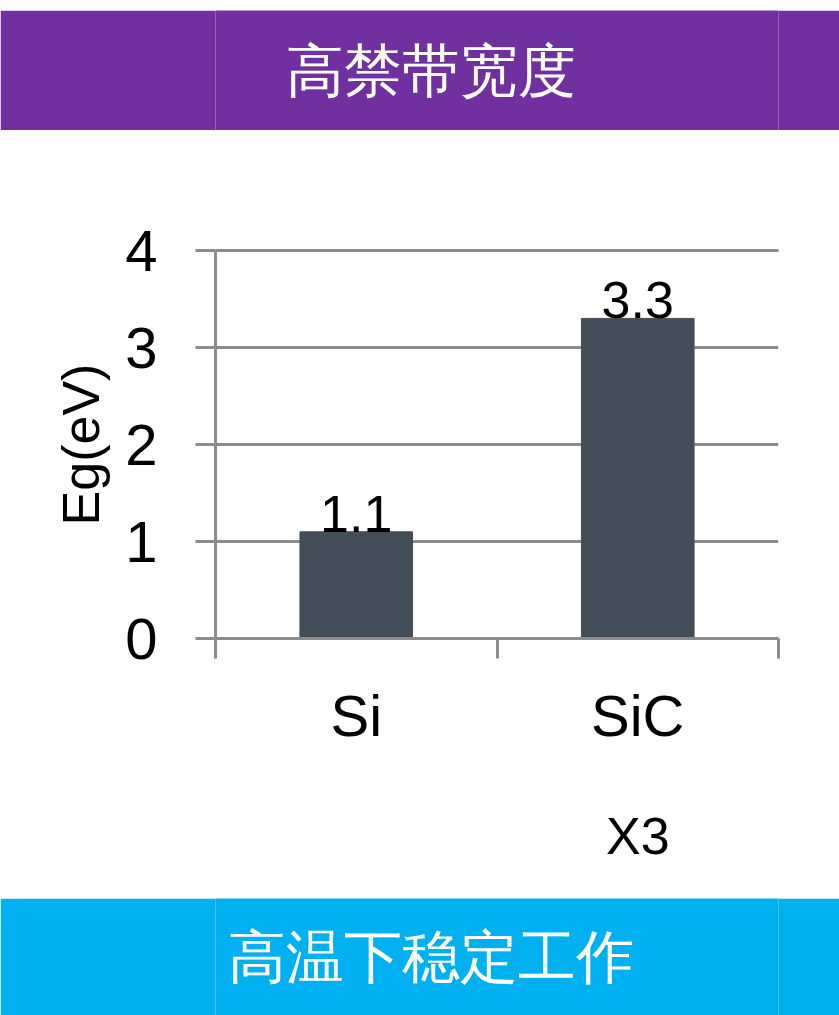 The height and width of the screenshot is (1015, 839). What do you see at coordinates (141, 250) in the screenshot?
I see `y-tick-label: 4` at bounding box center [141, 250].